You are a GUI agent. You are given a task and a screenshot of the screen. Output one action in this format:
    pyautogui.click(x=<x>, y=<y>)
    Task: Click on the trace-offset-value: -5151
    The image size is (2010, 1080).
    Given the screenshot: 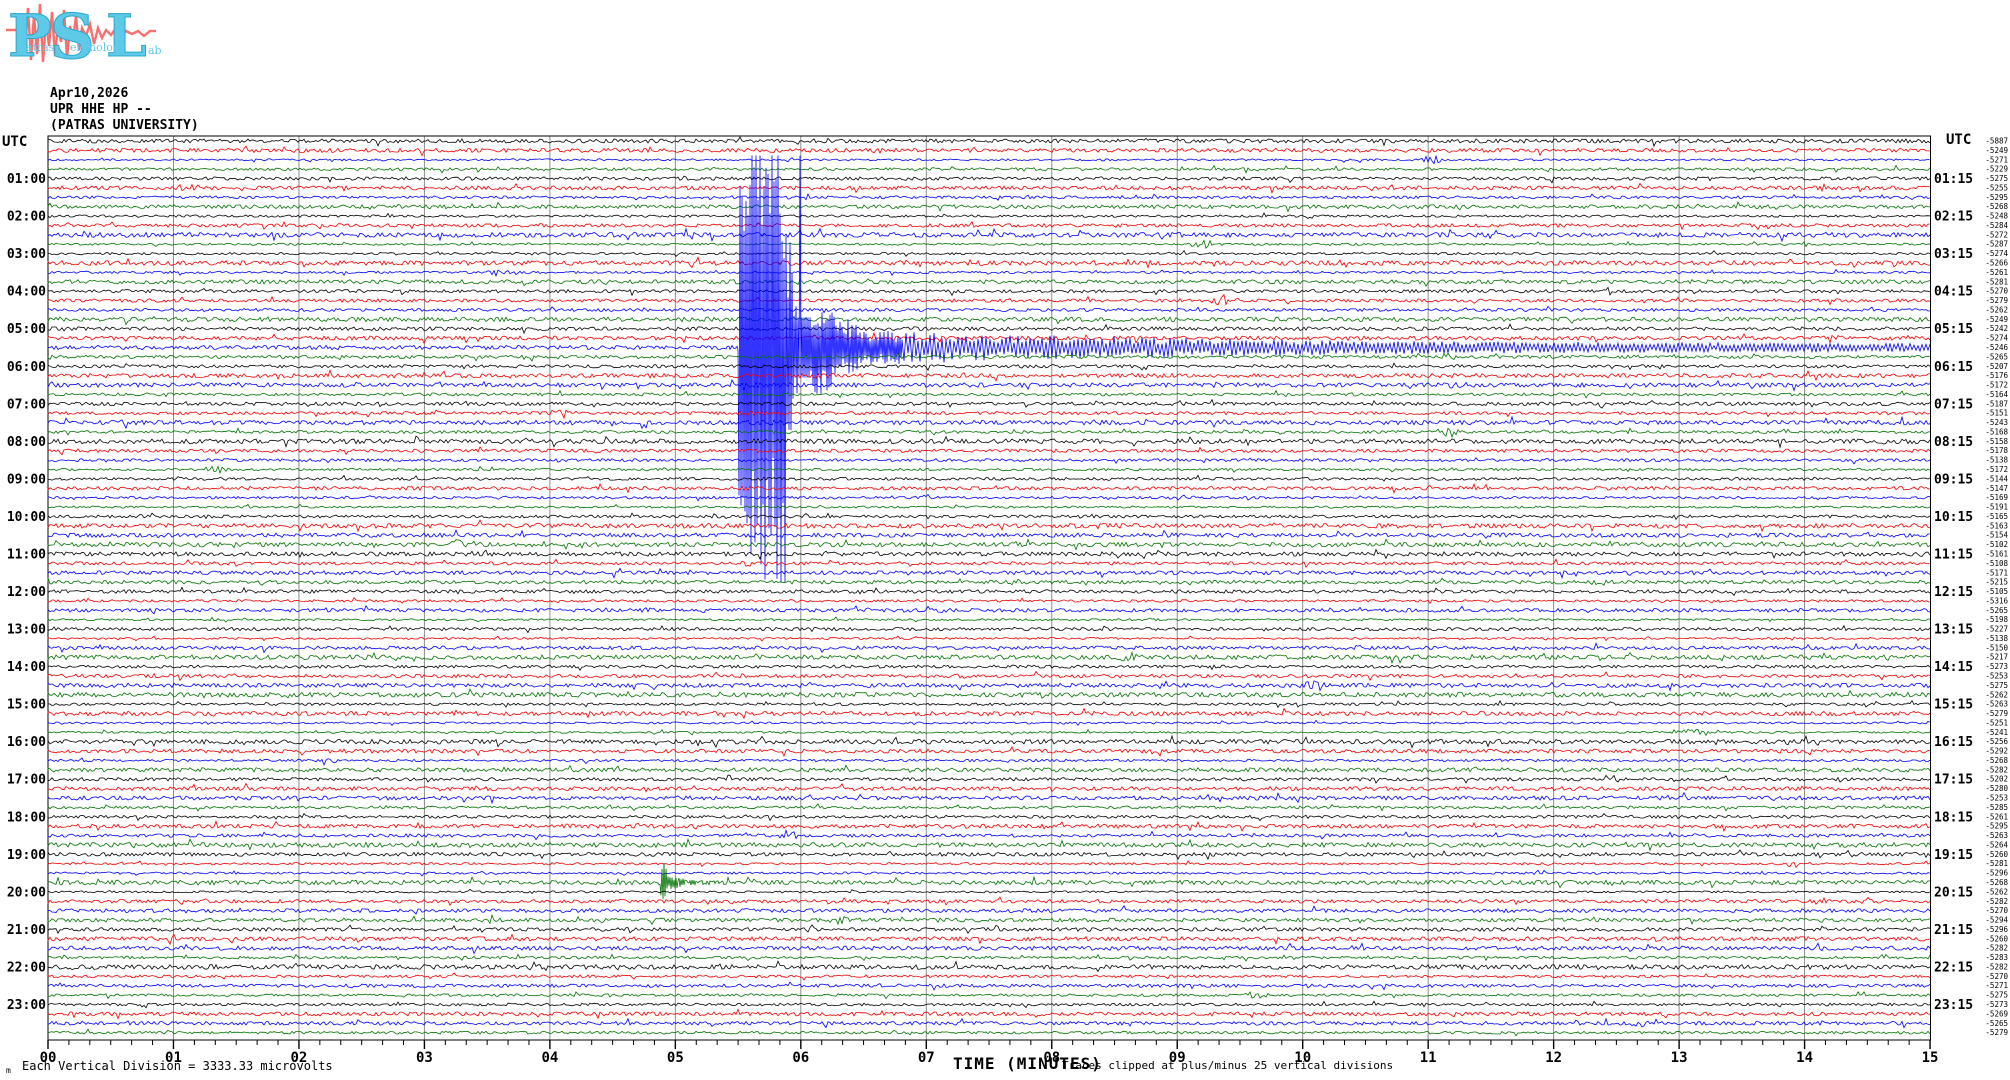 What is the action you would take?
    pyautogui.click(x=1996, y=413)
    